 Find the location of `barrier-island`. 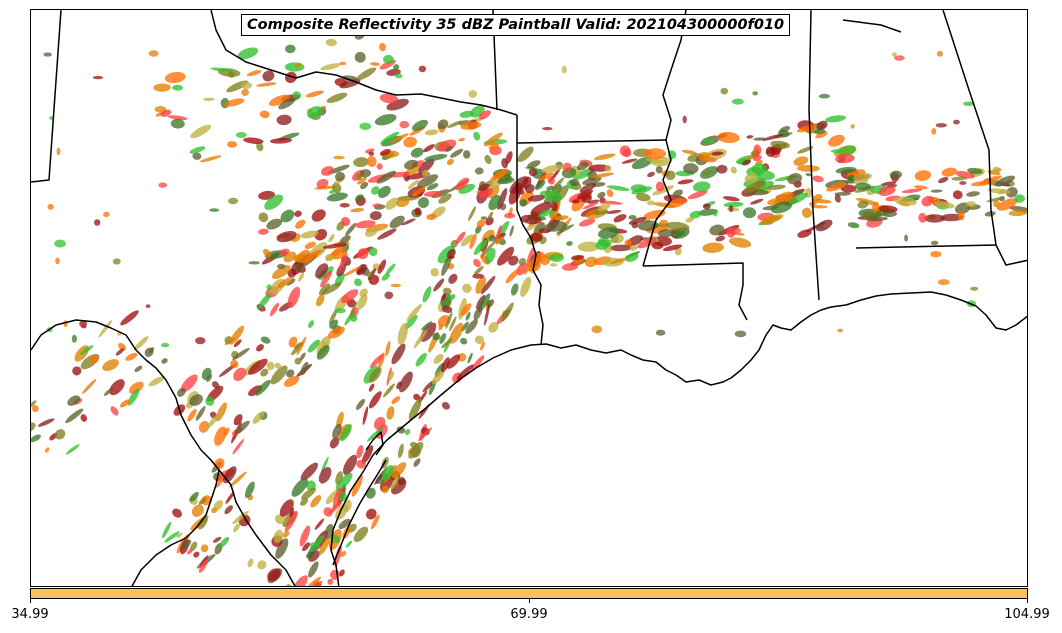

barrier-island is located at coordinates (359, 512).